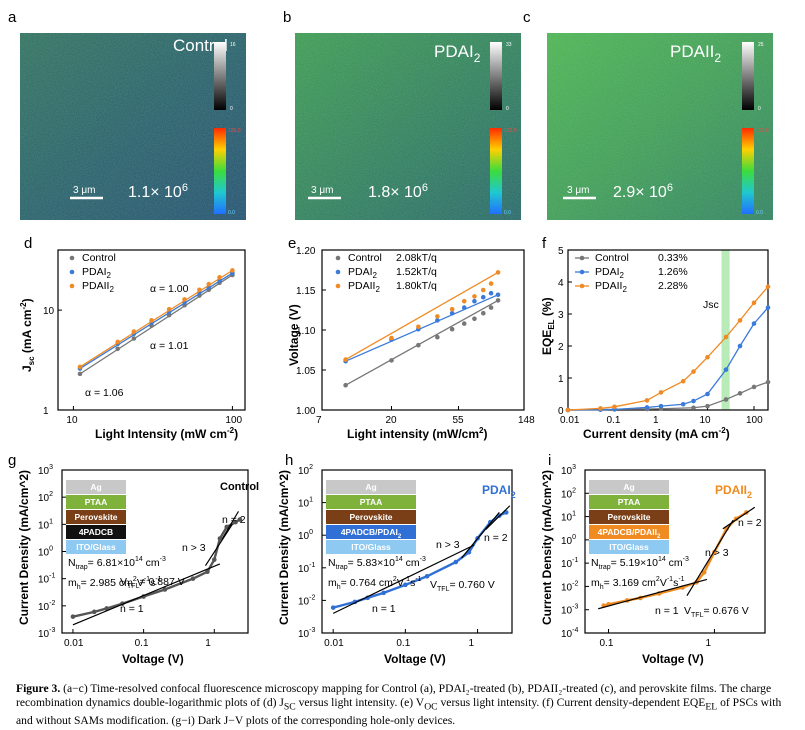 The width and height of the screenshot is (805, 730). I want to click on colorbar-top-max: 25, so click(761, 45).